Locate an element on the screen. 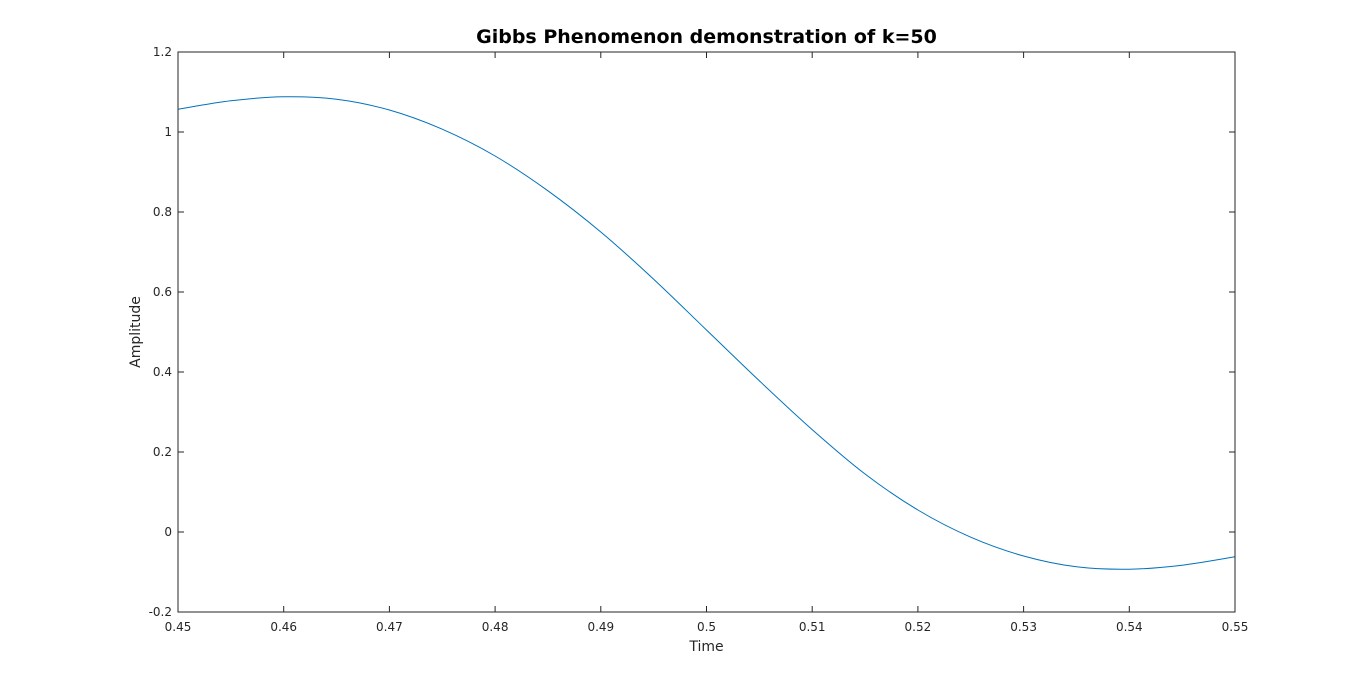 This screenshot has height=689, width=1366. y-tick-label: 0.2 is located at coordinates (162, 452).